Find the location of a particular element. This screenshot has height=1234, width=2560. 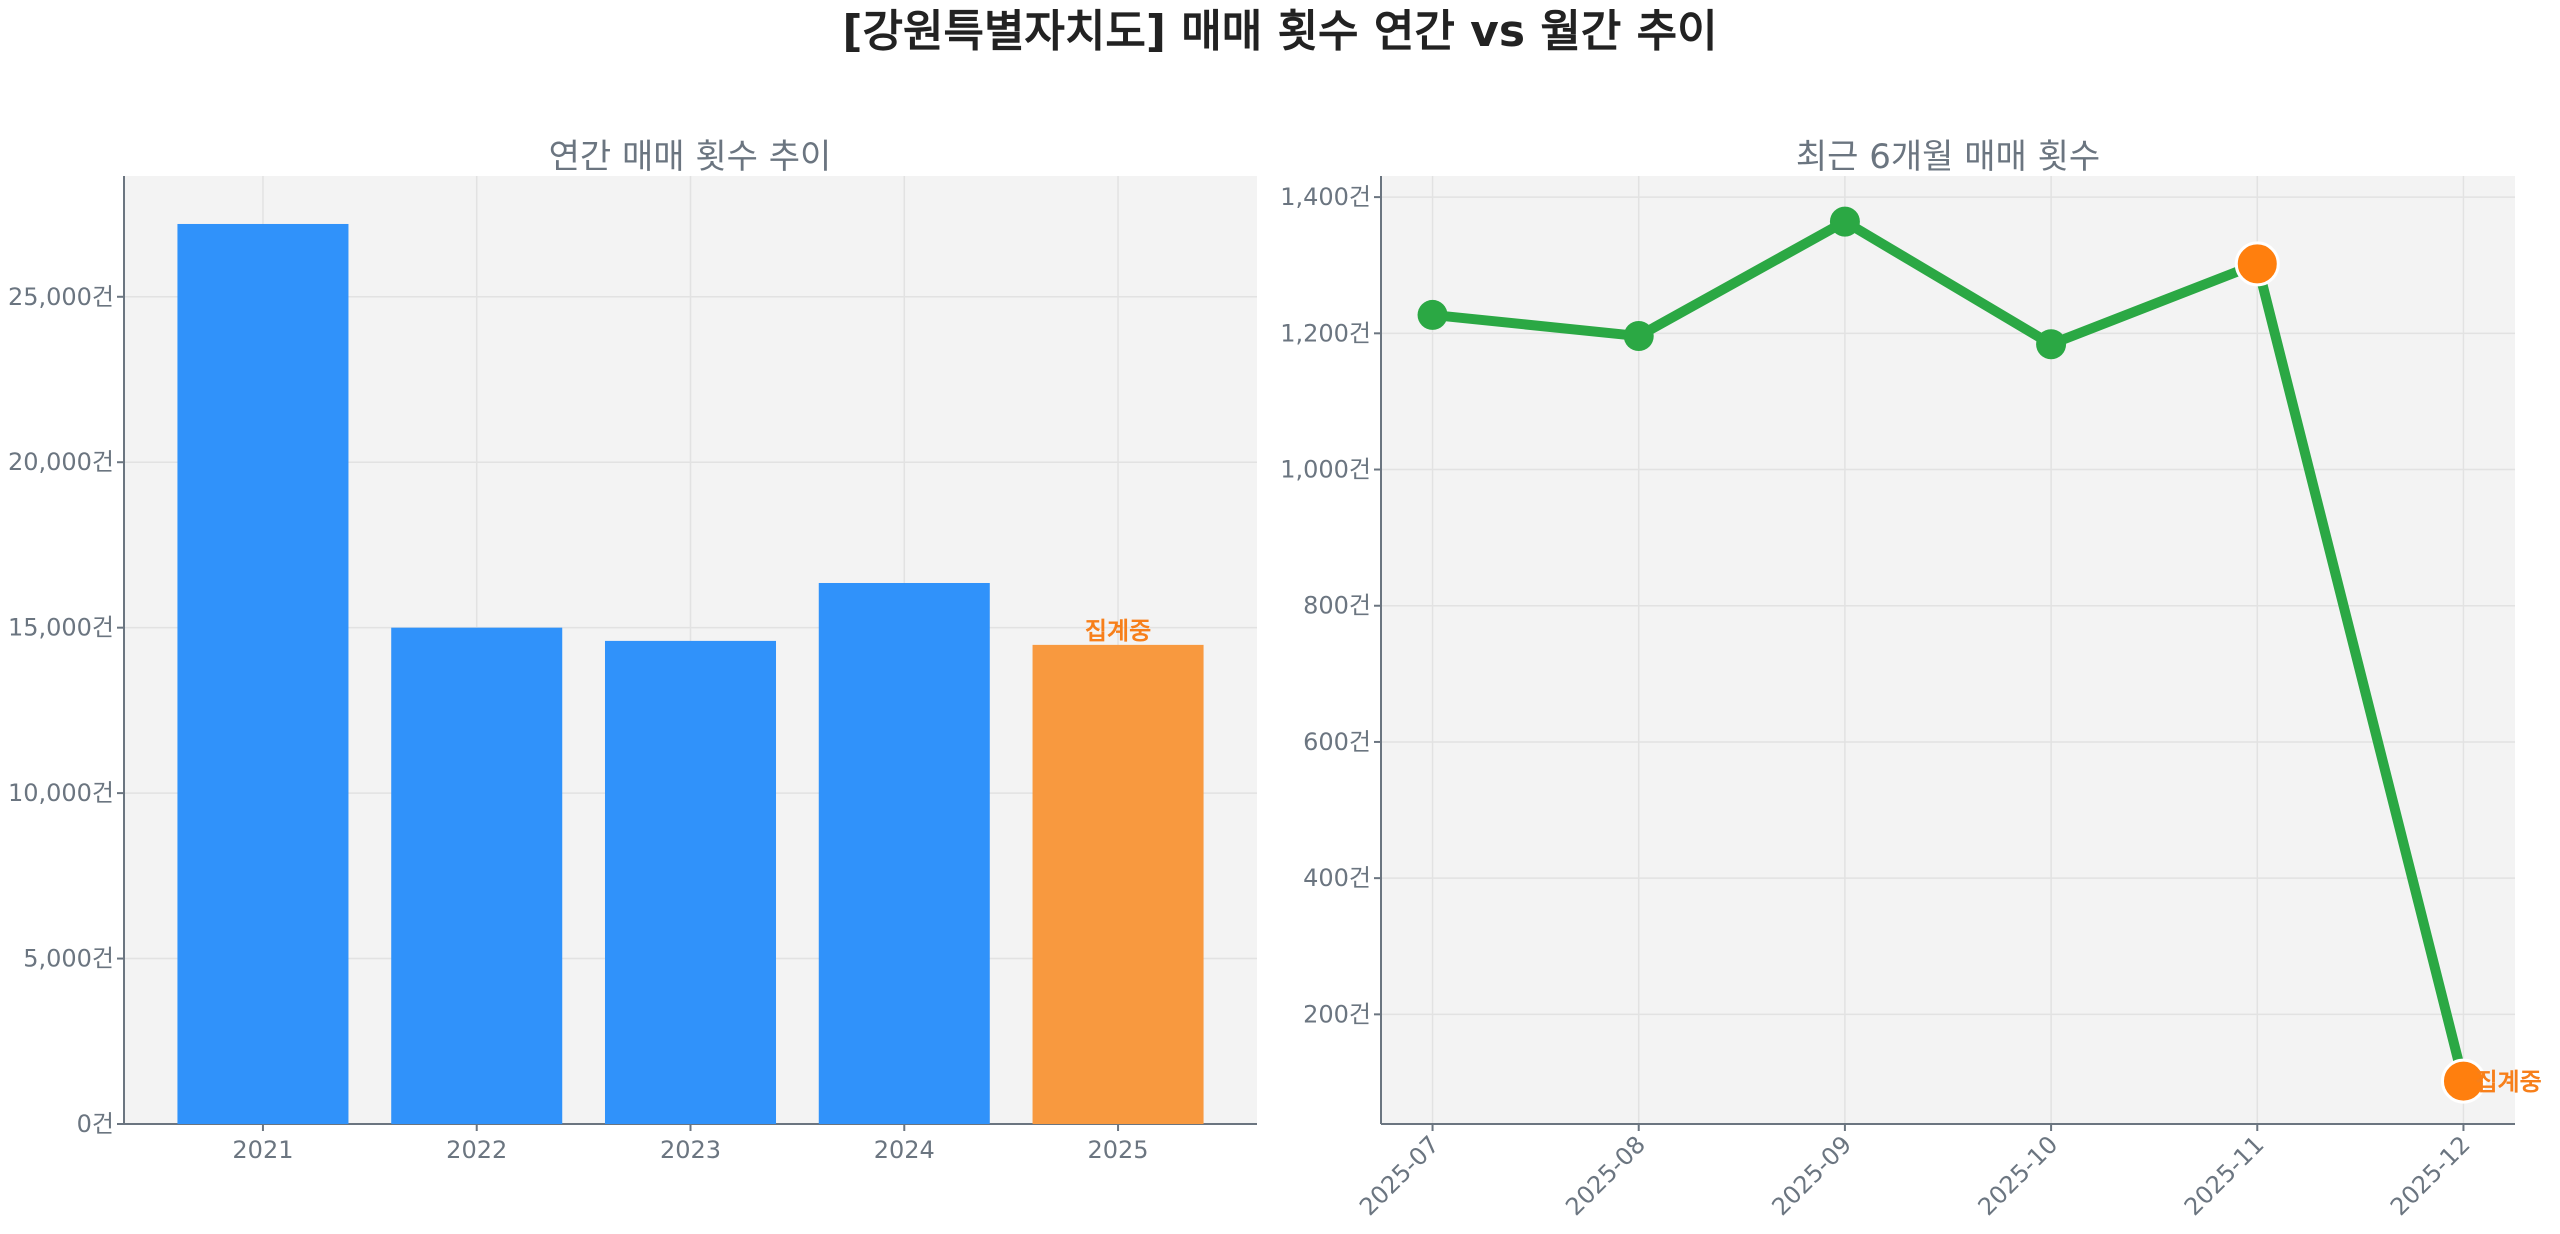

x-tick-label: 2025 is located at coordinates (1118, 1150).